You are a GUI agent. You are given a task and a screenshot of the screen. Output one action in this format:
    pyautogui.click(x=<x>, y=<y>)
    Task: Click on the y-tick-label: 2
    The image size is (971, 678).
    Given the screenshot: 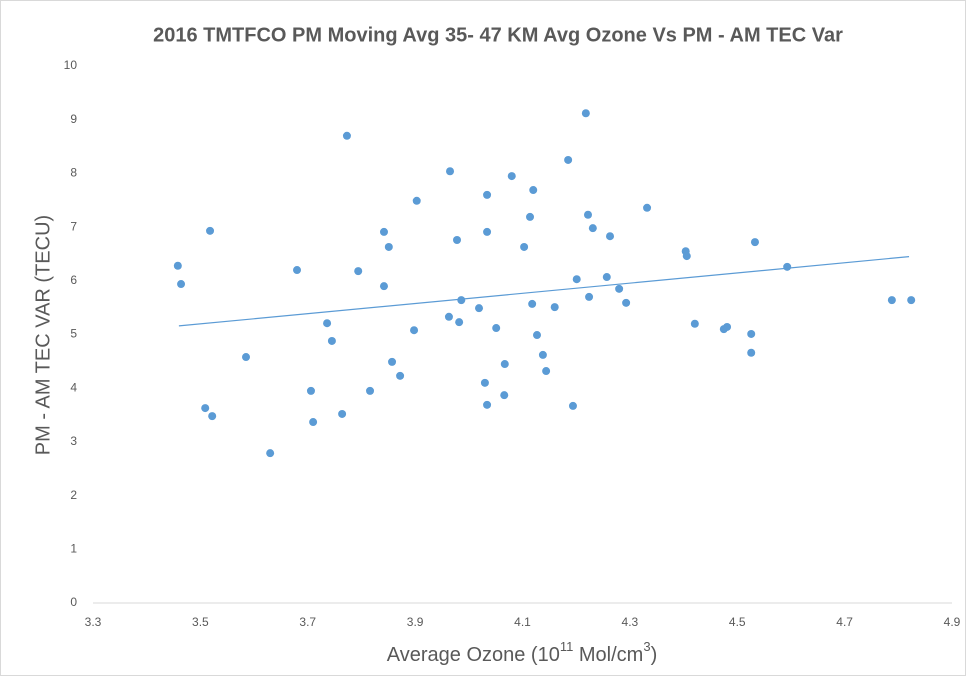 What is the action you would take?
    pyautogui.click(x=73, y=495)
    